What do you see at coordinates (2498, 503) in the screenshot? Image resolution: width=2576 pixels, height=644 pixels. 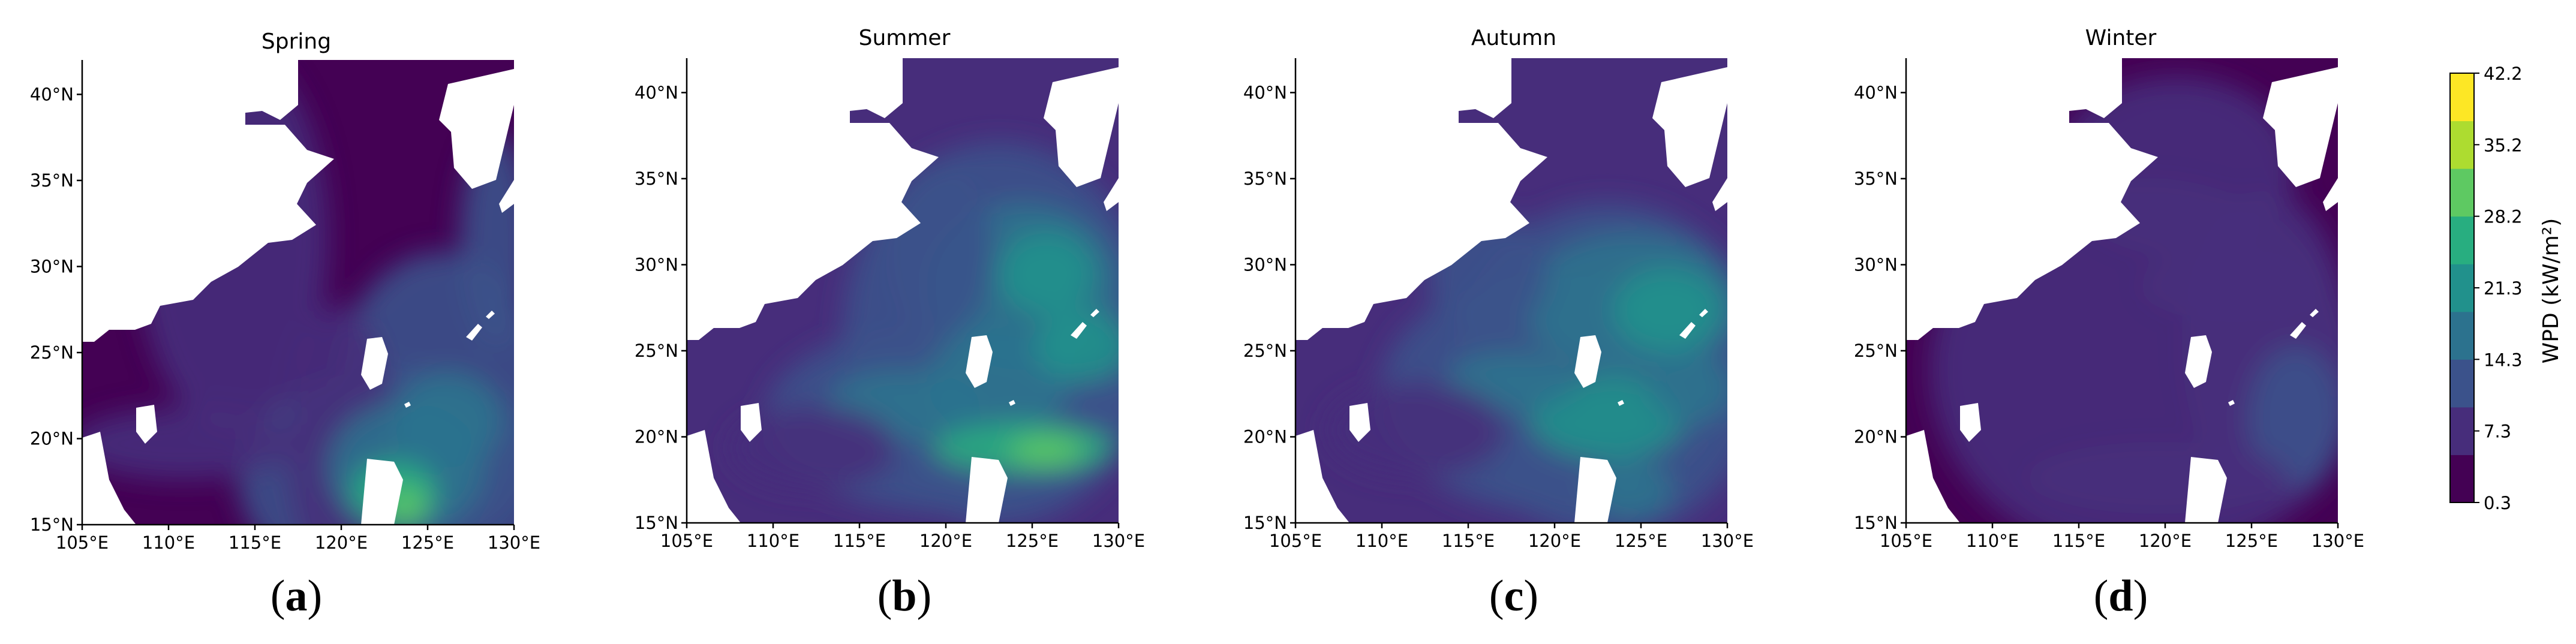 I see `colorbar-tick-label: 0.3` at bounding box center [2498, 503].